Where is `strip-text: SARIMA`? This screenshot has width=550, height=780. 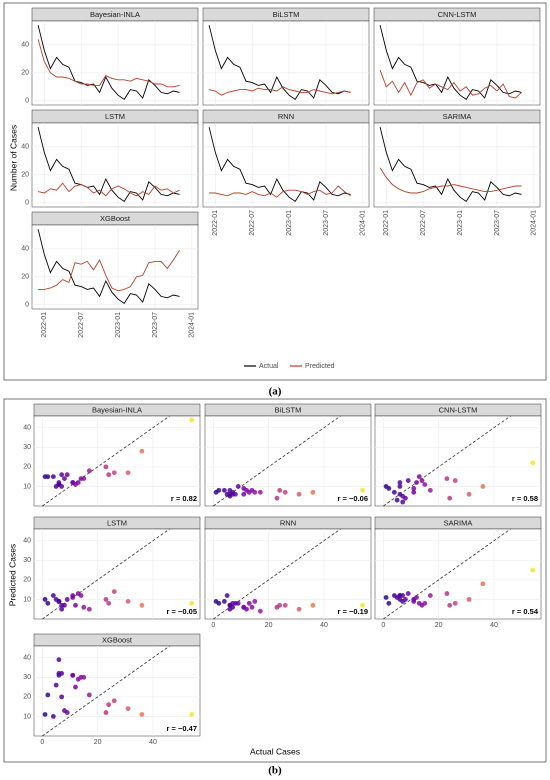 strip-text: SARIMA is located at coordinates (457, 116).